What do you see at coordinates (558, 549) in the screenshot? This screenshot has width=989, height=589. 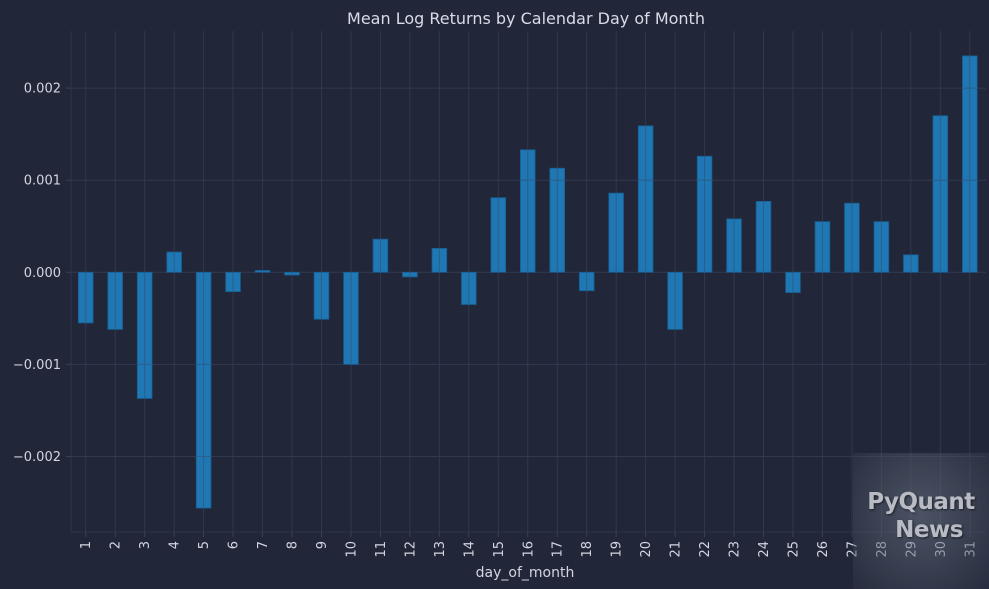 I see `x-tick-label: 17` at bounding box center [558, 549].